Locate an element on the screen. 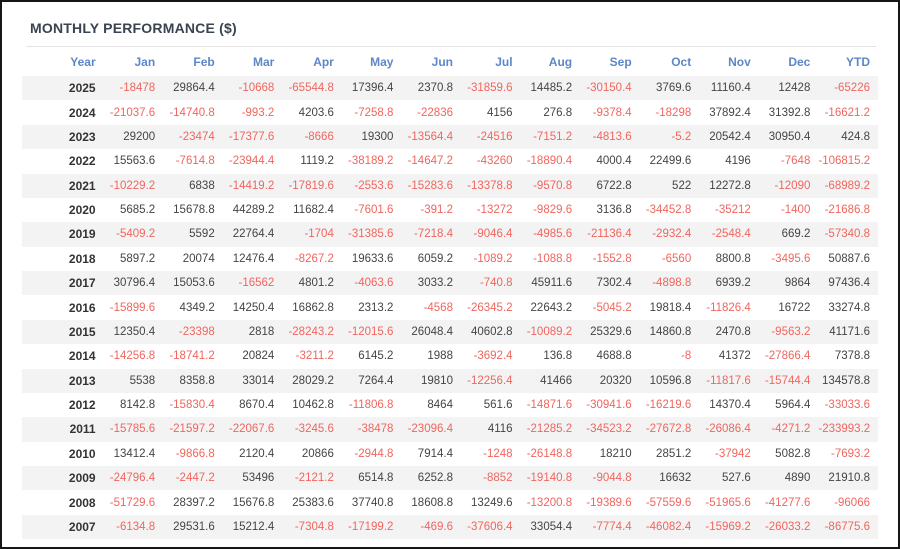  value-cell: 6939.2 is located at coordinates (733, 283).